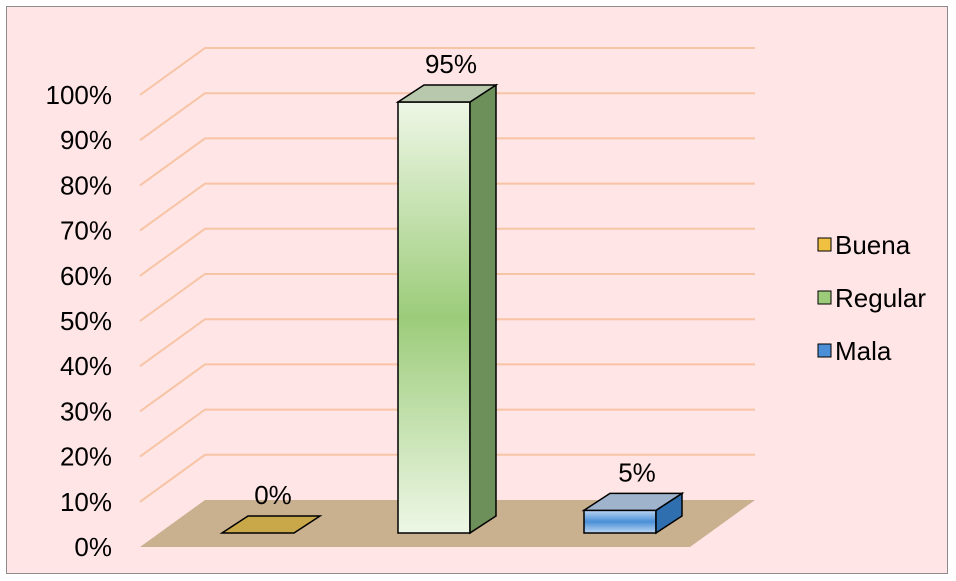  Describe the element at coordinates (86, 321) in the screenshot. I see `y-tick-label: 50%` at that location.